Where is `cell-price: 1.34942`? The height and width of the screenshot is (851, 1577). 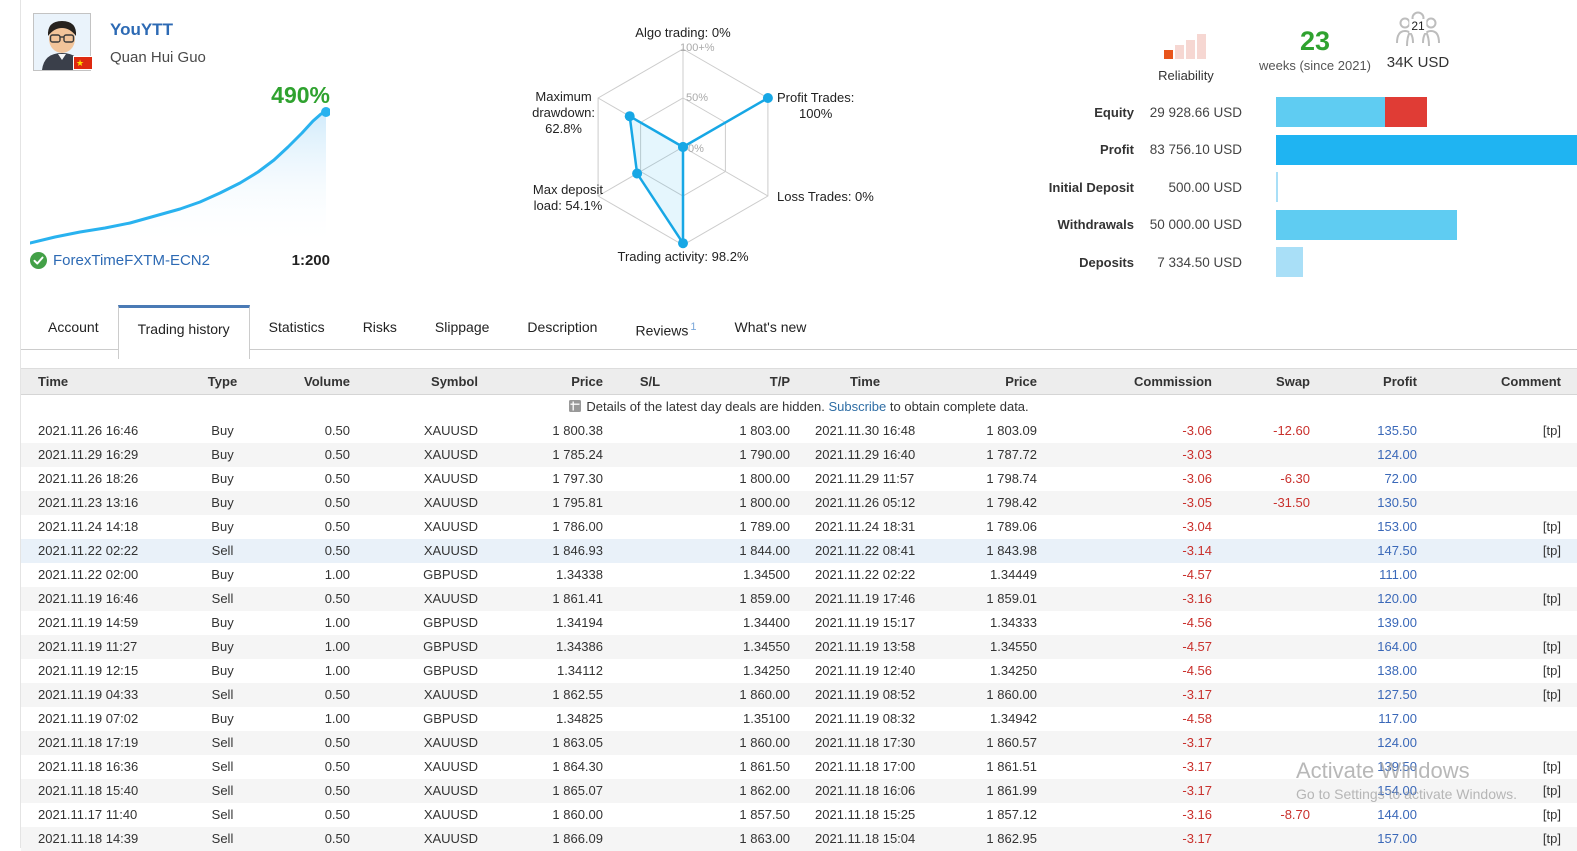 cell-price: 1.34942 is located at coordinates (1013, 718).